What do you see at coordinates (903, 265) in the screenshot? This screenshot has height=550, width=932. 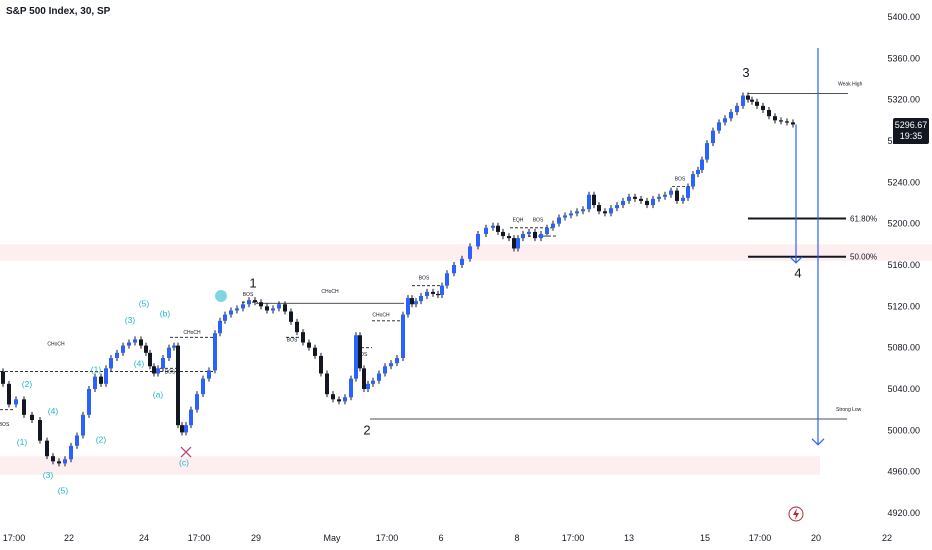 I see `y-tick-label: 5160.00` at bounding box center [903, 265].